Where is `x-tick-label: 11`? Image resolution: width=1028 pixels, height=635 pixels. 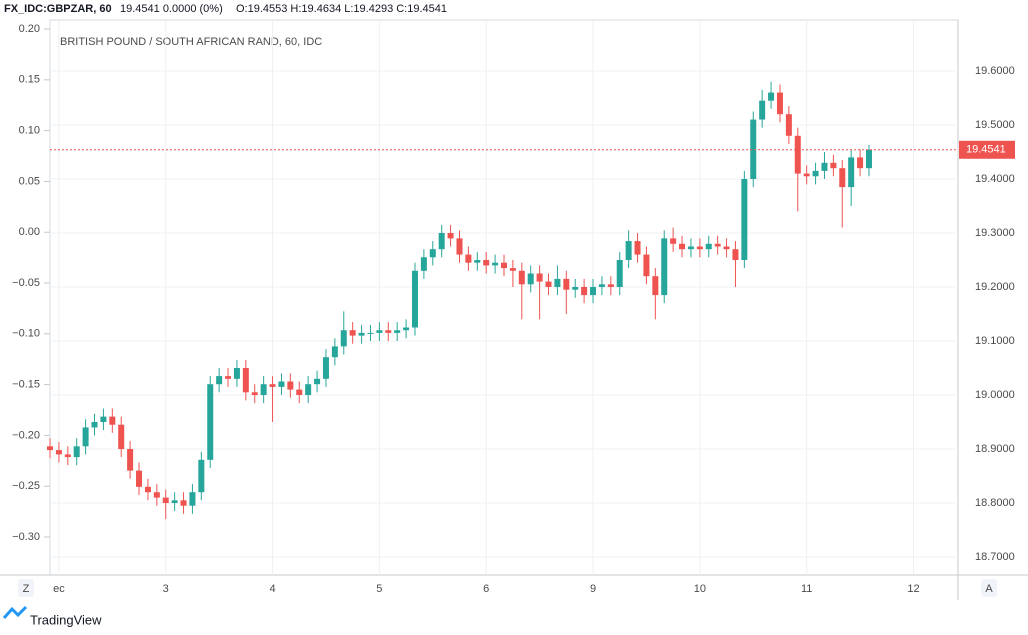 x-tick-label: 11 is located at coordinates (806, 589).